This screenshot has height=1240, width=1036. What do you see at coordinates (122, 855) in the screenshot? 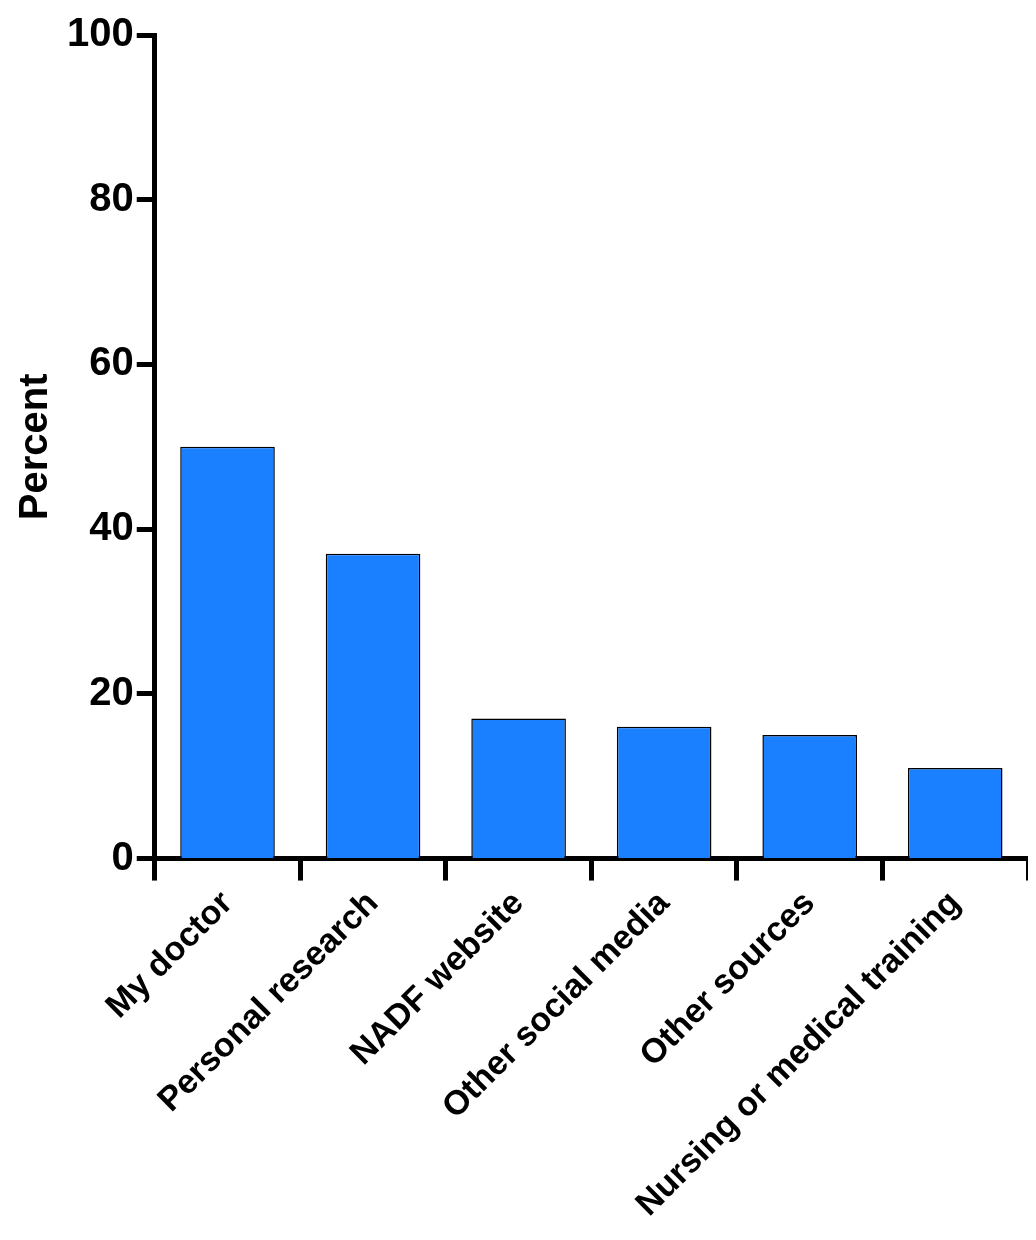
I see `y-tick-label: 0` at bounding box center [122, 855].